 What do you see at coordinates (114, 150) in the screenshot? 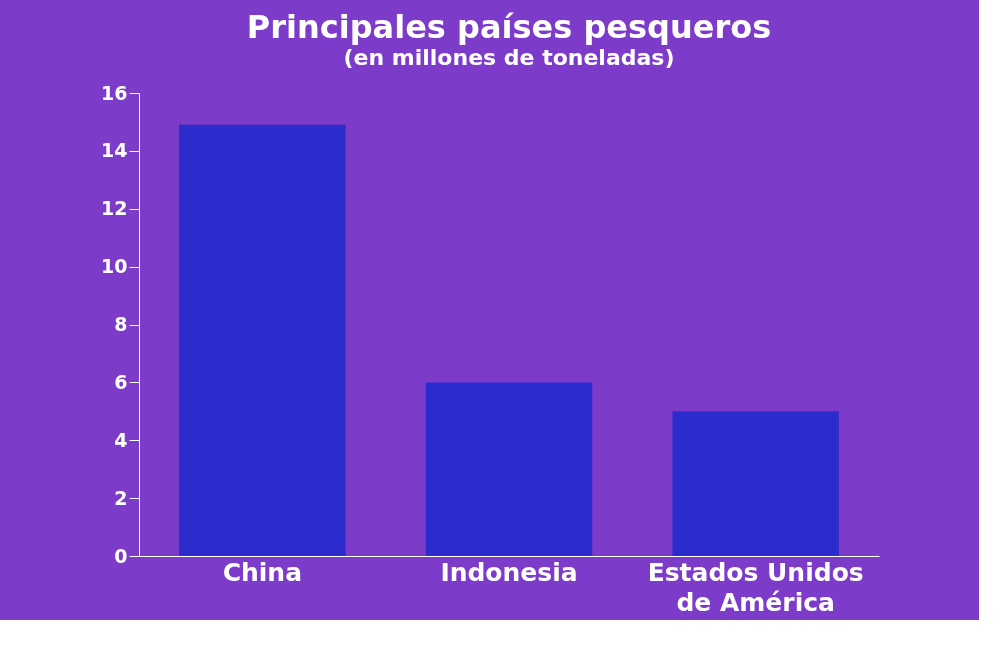
I see `y-tick-label: 14` at bounding box center [114, 150].